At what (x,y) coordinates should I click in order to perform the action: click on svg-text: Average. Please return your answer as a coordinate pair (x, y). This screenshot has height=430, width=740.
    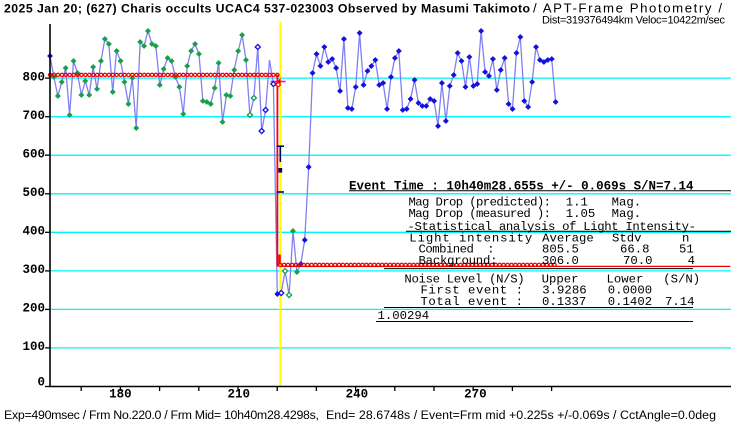
    Looking at the image, I should click on (568, 238).